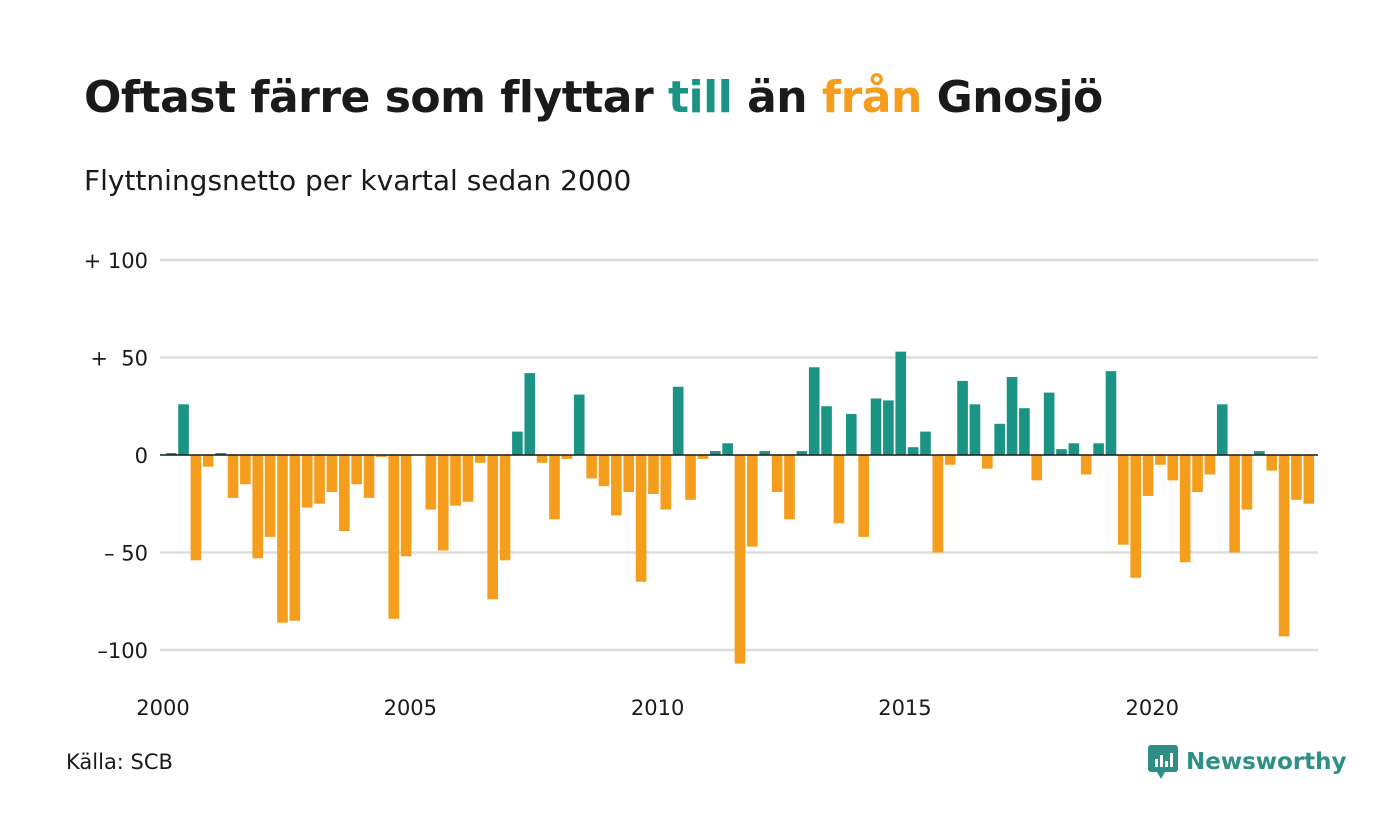 The width and height of the screenshot is (1400, 840). Describe the element at coordinates (116, 261) in the screenshot. I see `y-tick-label: + 100` at that location.